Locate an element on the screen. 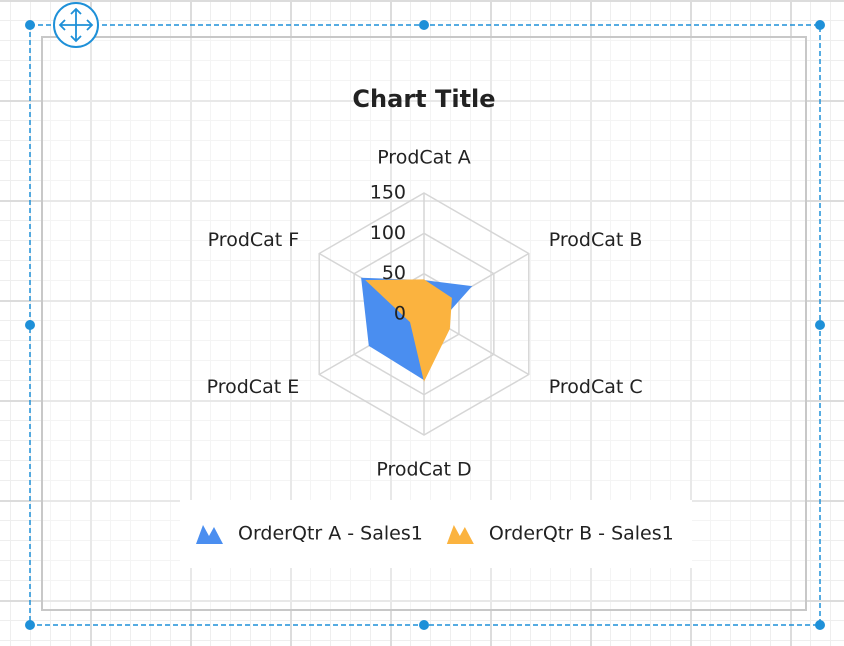 This screenshot has width=844, height=646. category-label: ProdCat A is located at coordinates (424, 158).